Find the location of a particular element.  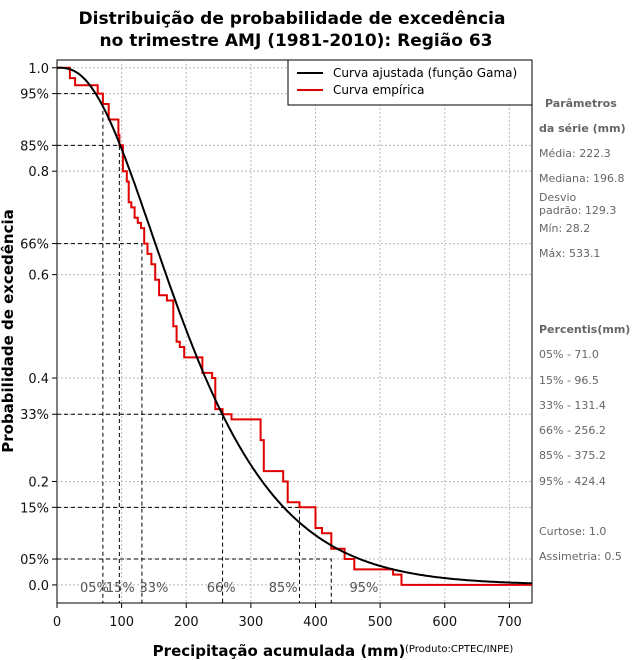

percentil-33: 33% - 131.4 is located at coordinates (572, 405).